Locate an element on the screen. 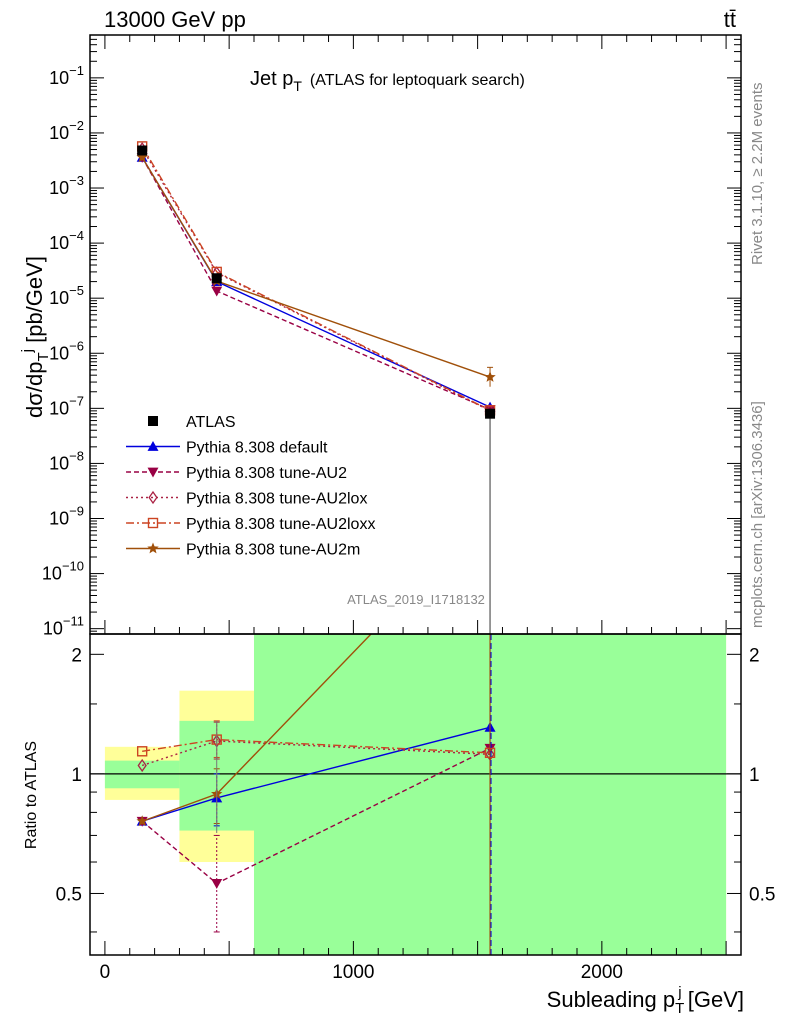  legend-label: Pythia 8.308 tune-AU2loxx is located at coordinates (280, 524).